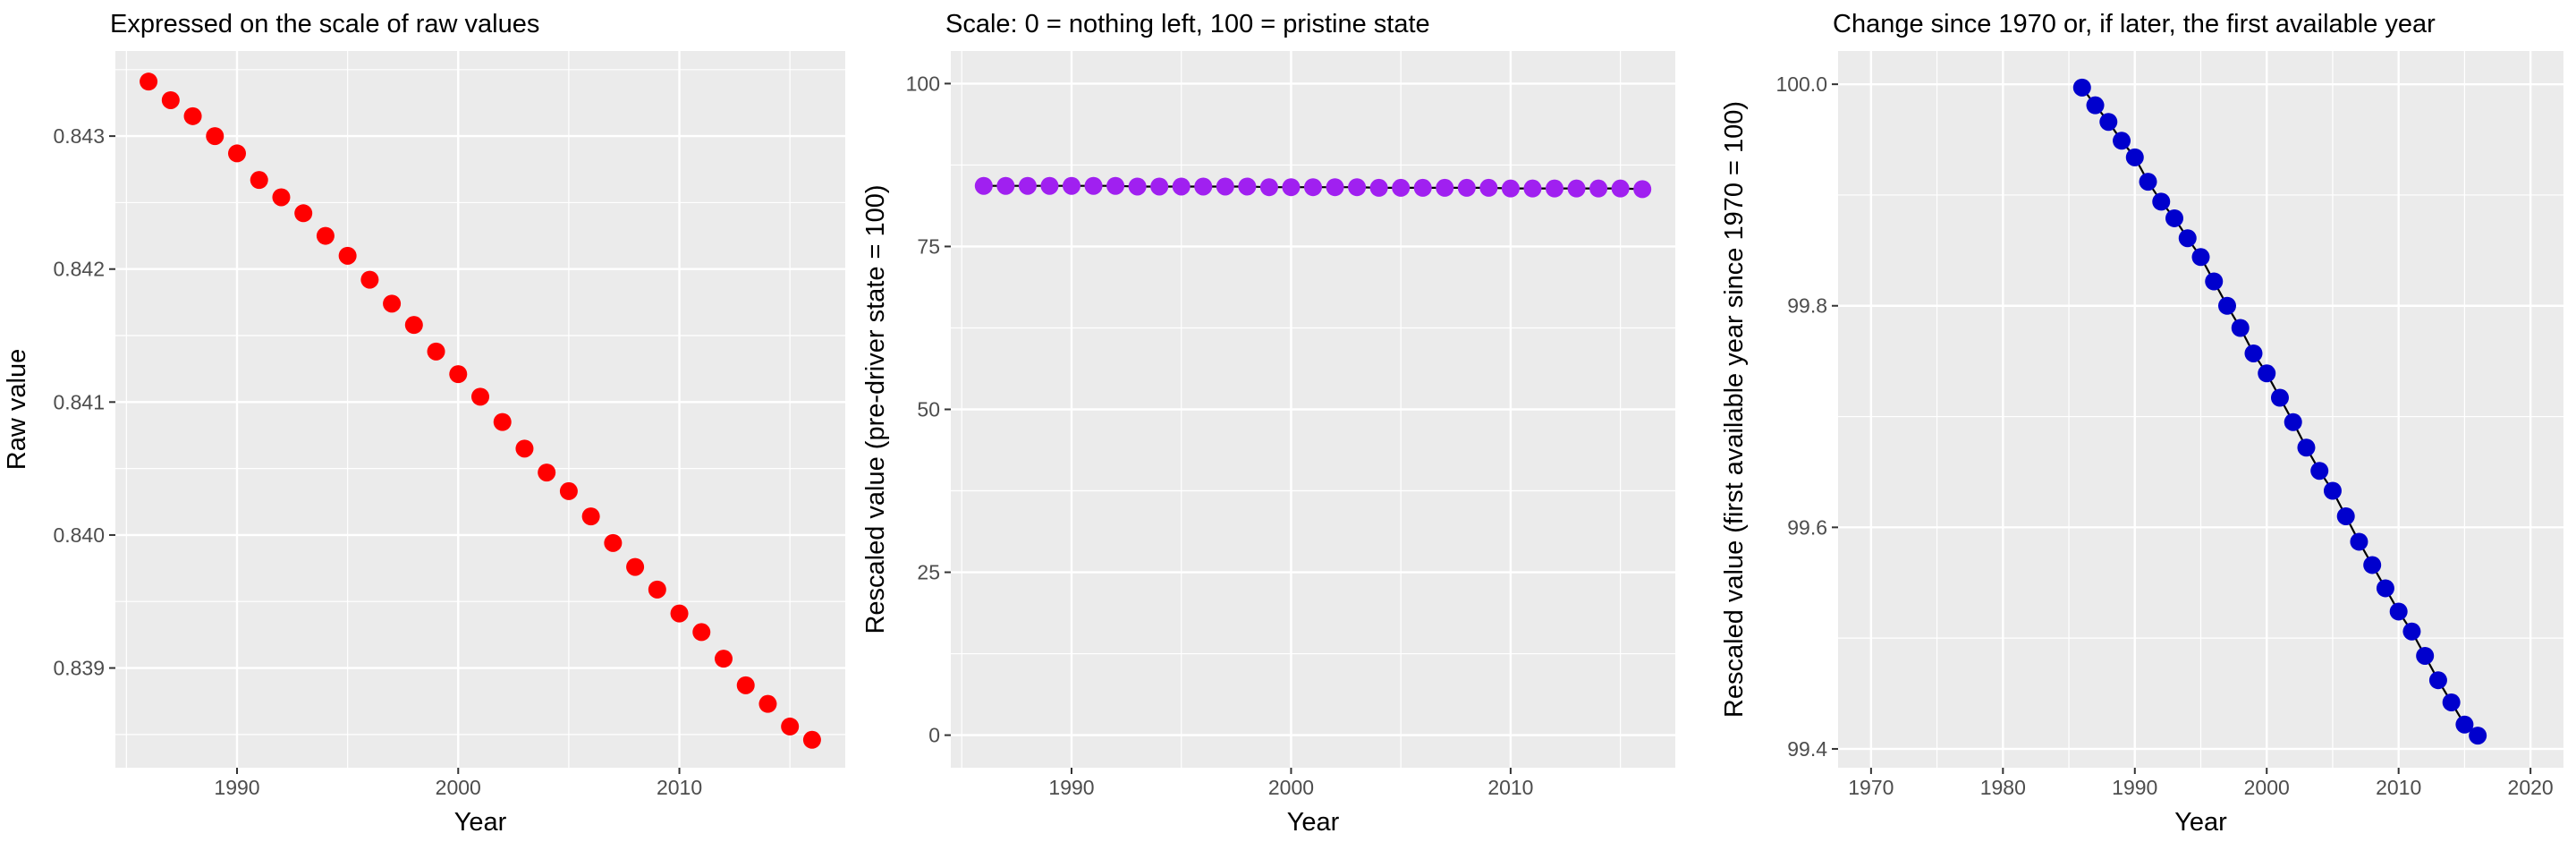 Image resolution: width=2576 pixels, height=859 pixels. What do you see at coordinates (1801, 84) in the screenshot?
I see `y-tick-label: 100.0` at bounding box center [1801, 84].